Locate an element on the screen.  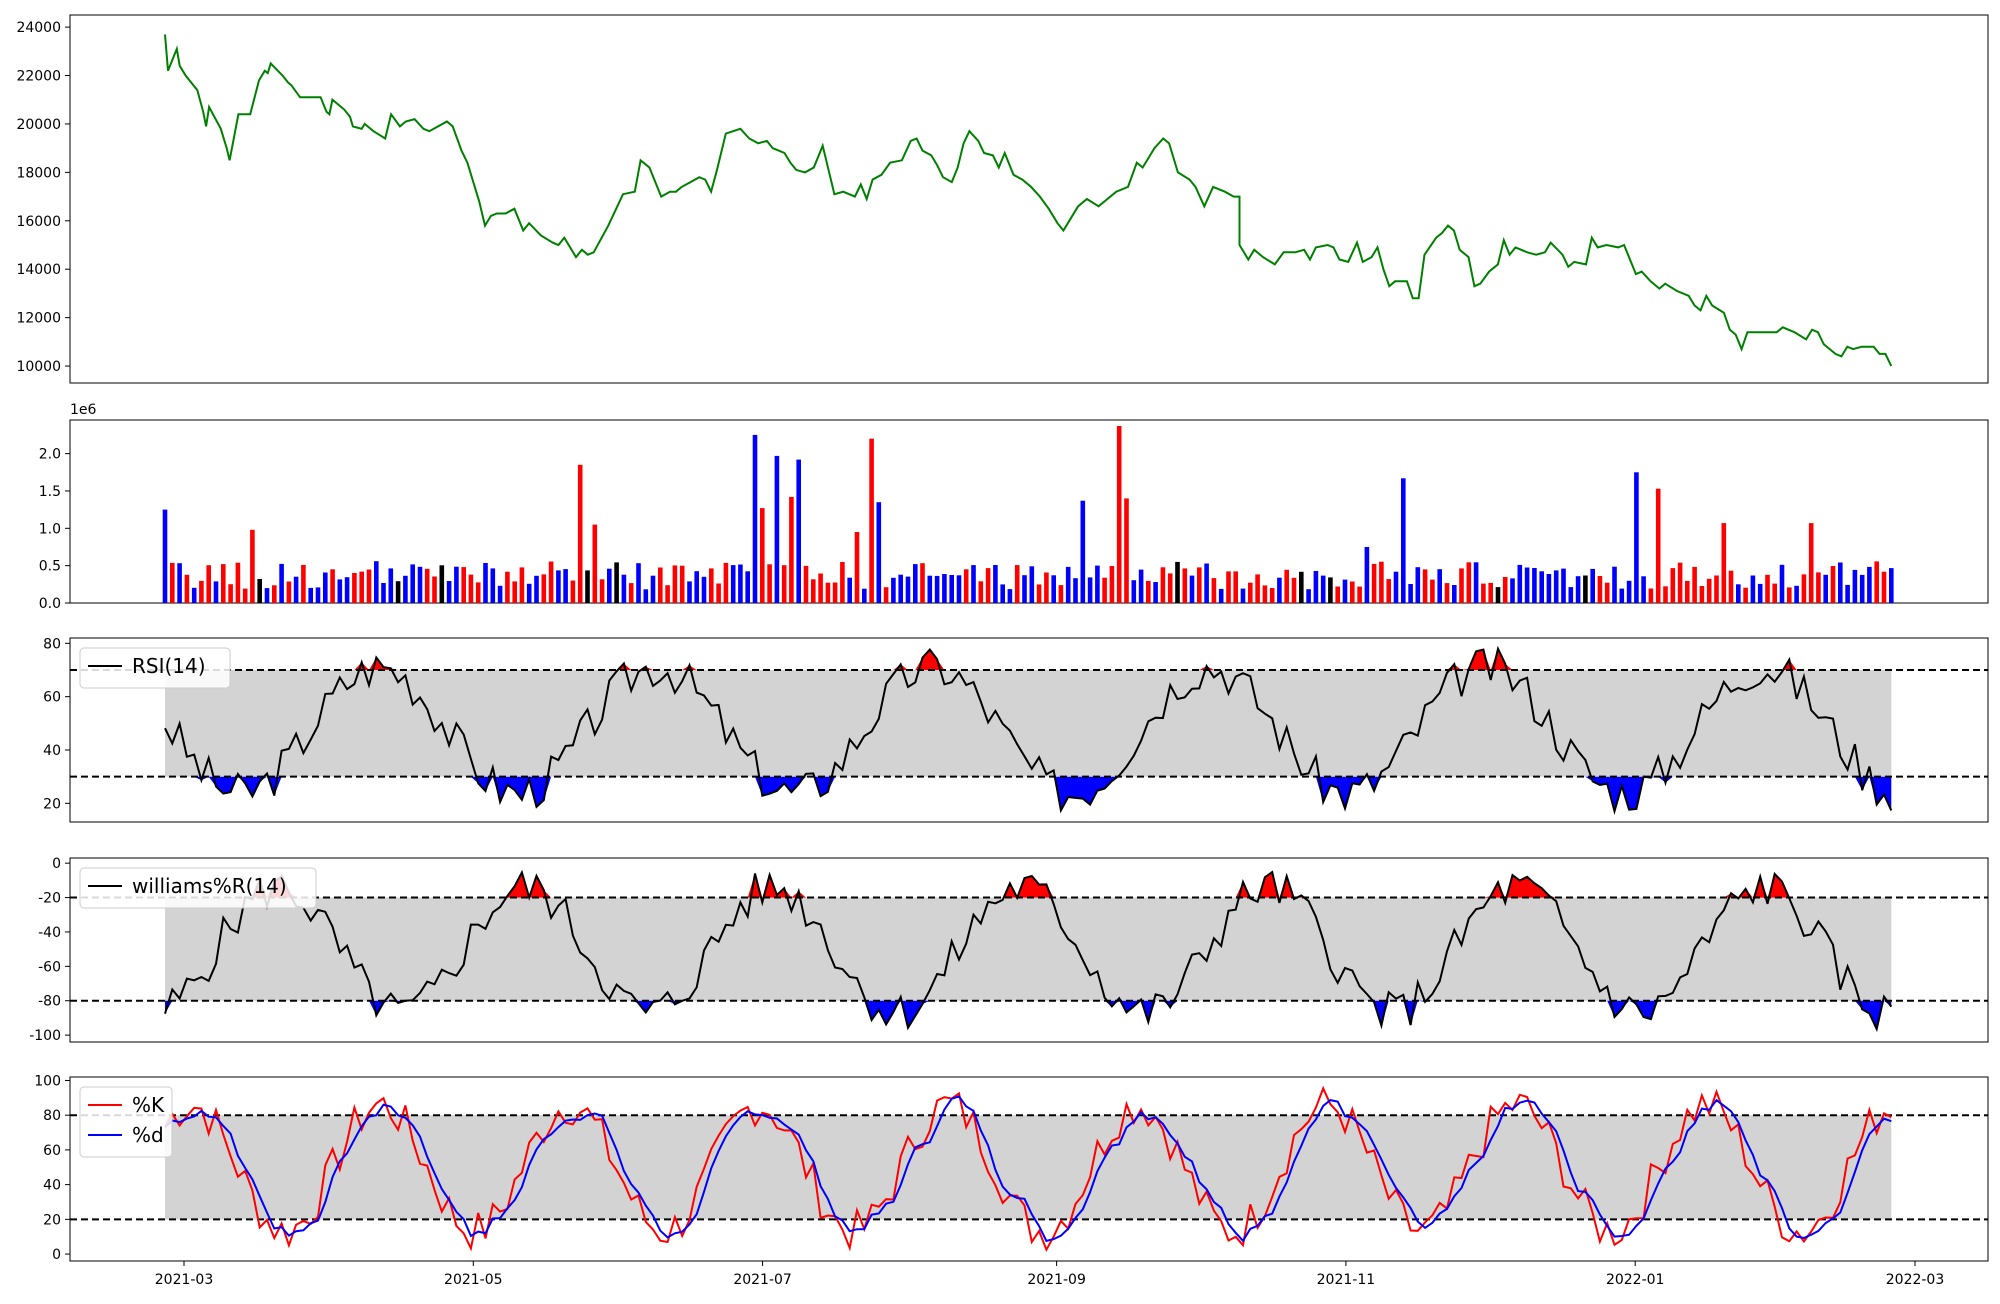
x-tick-label: 2021-09 is located at coordinates (1056, 1280).